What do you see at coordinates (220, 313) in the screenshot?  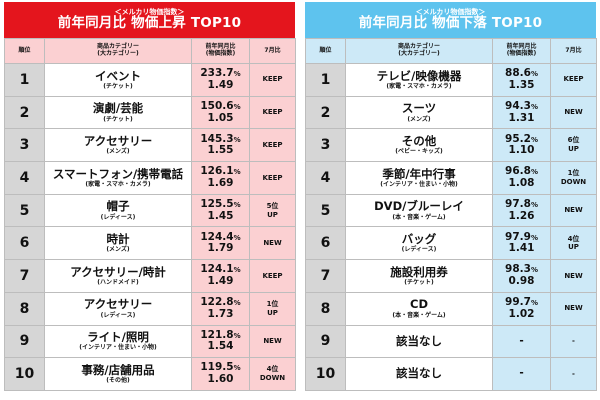 I see `price-index: 1.73` at bounding box center [220, 313].